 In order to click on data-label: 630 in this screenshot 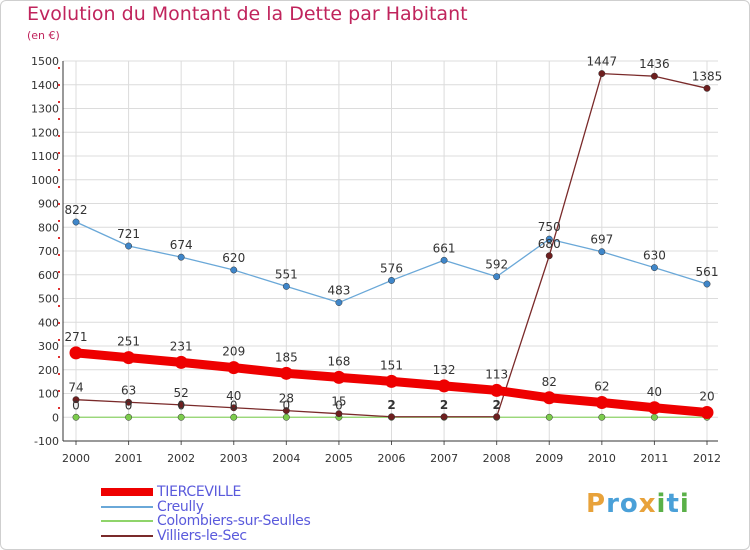, I will do `click(654, 256)`.